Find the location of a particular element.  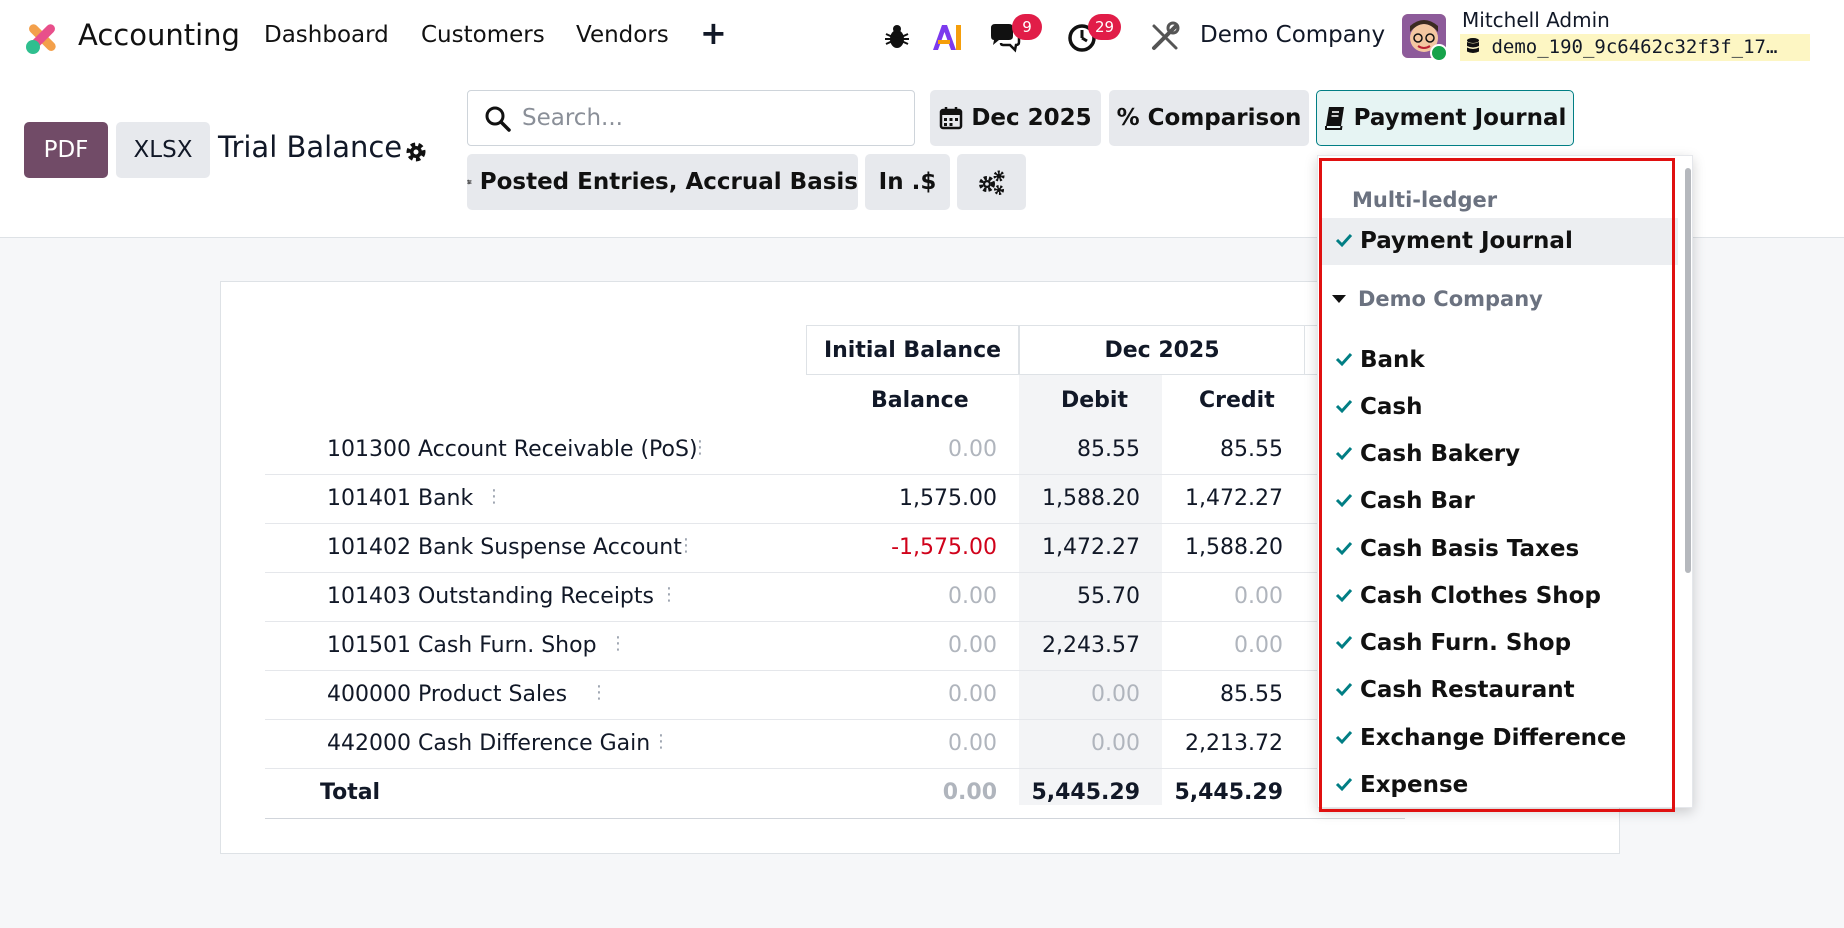

subheader-credit: Credit is located at coordinates (1237, 400).